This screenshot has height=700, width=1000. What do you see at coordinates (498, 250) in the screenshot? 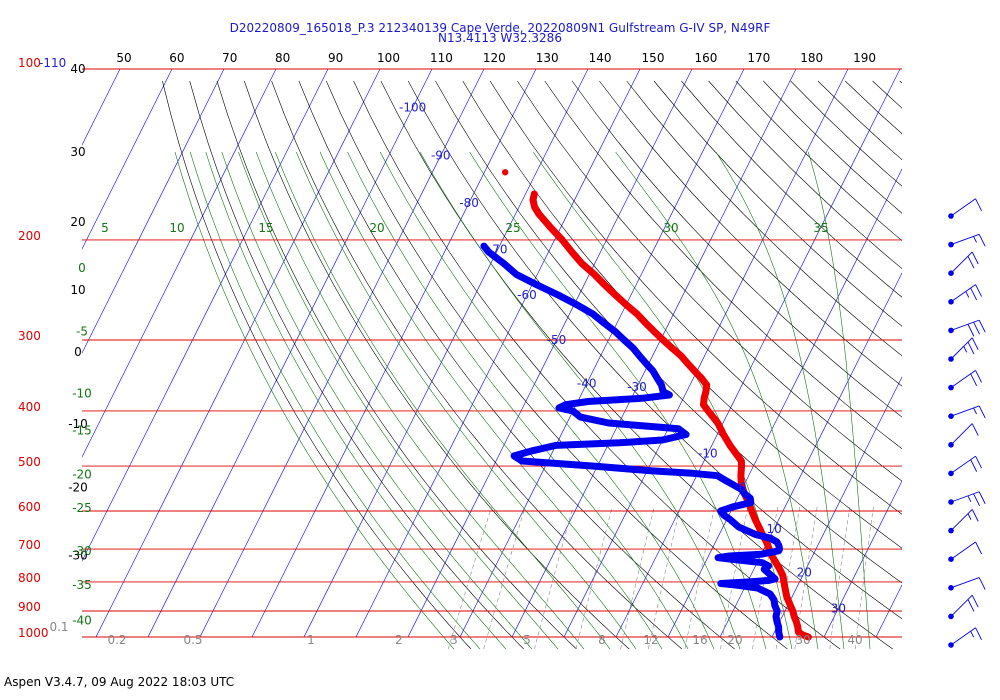
I see `isotherm-label: -70` at bounding box center [498, 250].